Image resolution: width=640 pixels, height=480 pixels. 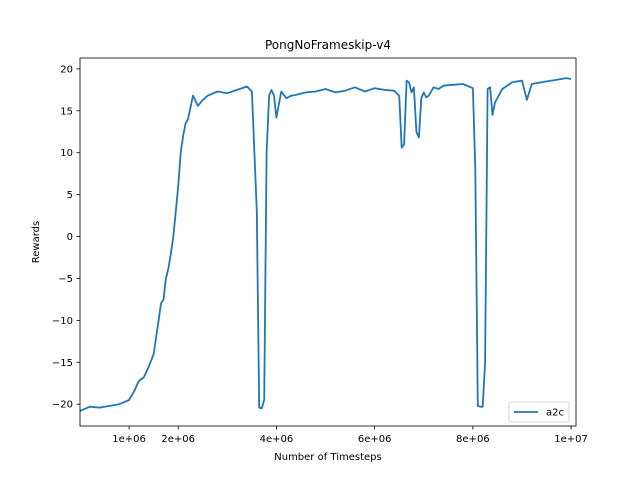 I want to click on y-tick-label: −10, so click(x=62, y=321).